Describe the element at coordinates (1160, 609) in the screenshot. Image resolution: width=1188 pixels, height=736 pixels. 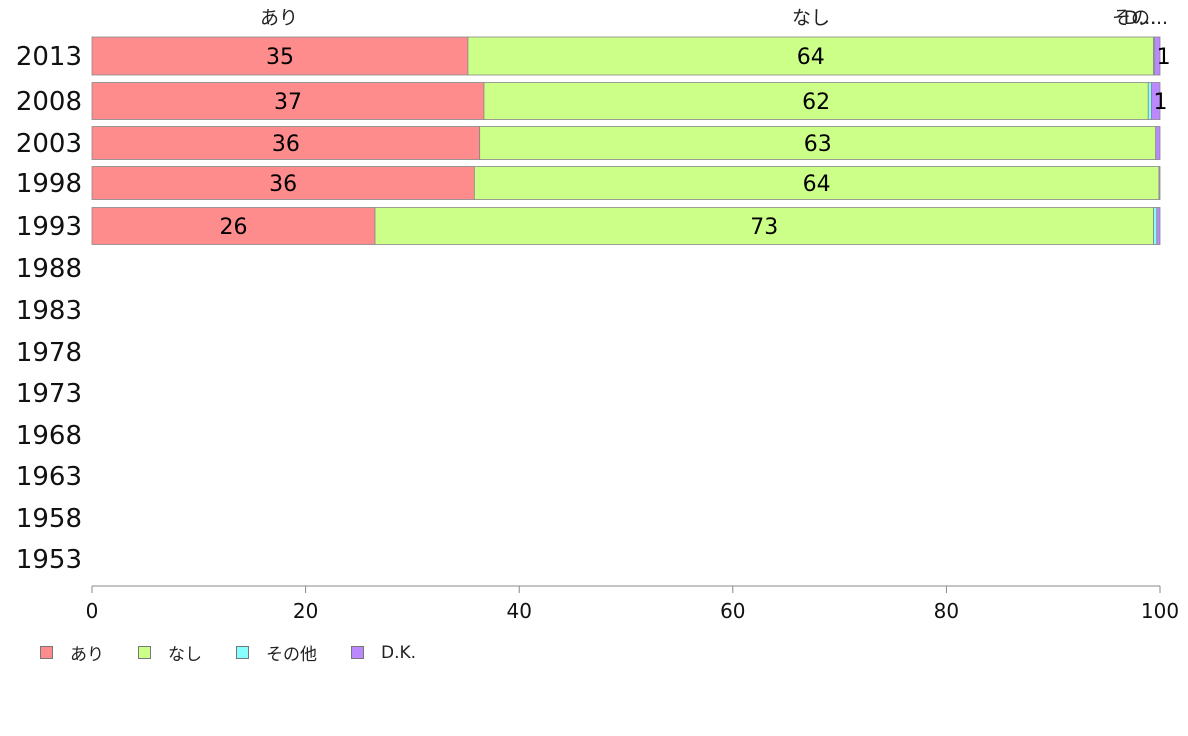
I see `x-tick-label: 100` at that location.